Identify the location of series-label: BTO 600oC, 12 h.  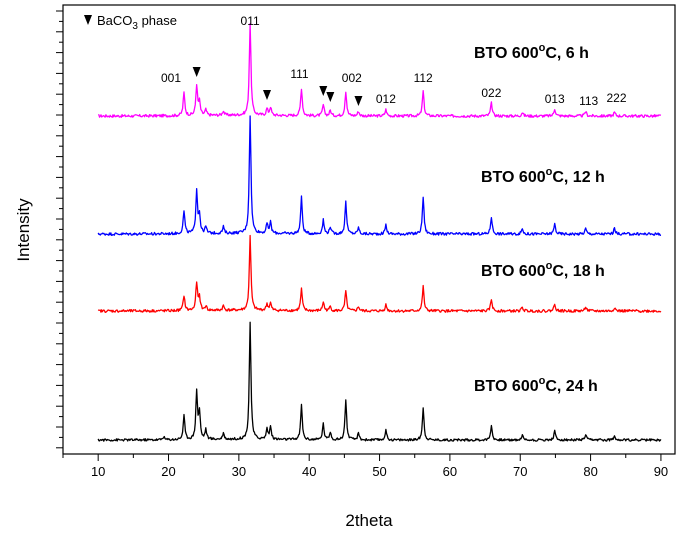
(543, 176).